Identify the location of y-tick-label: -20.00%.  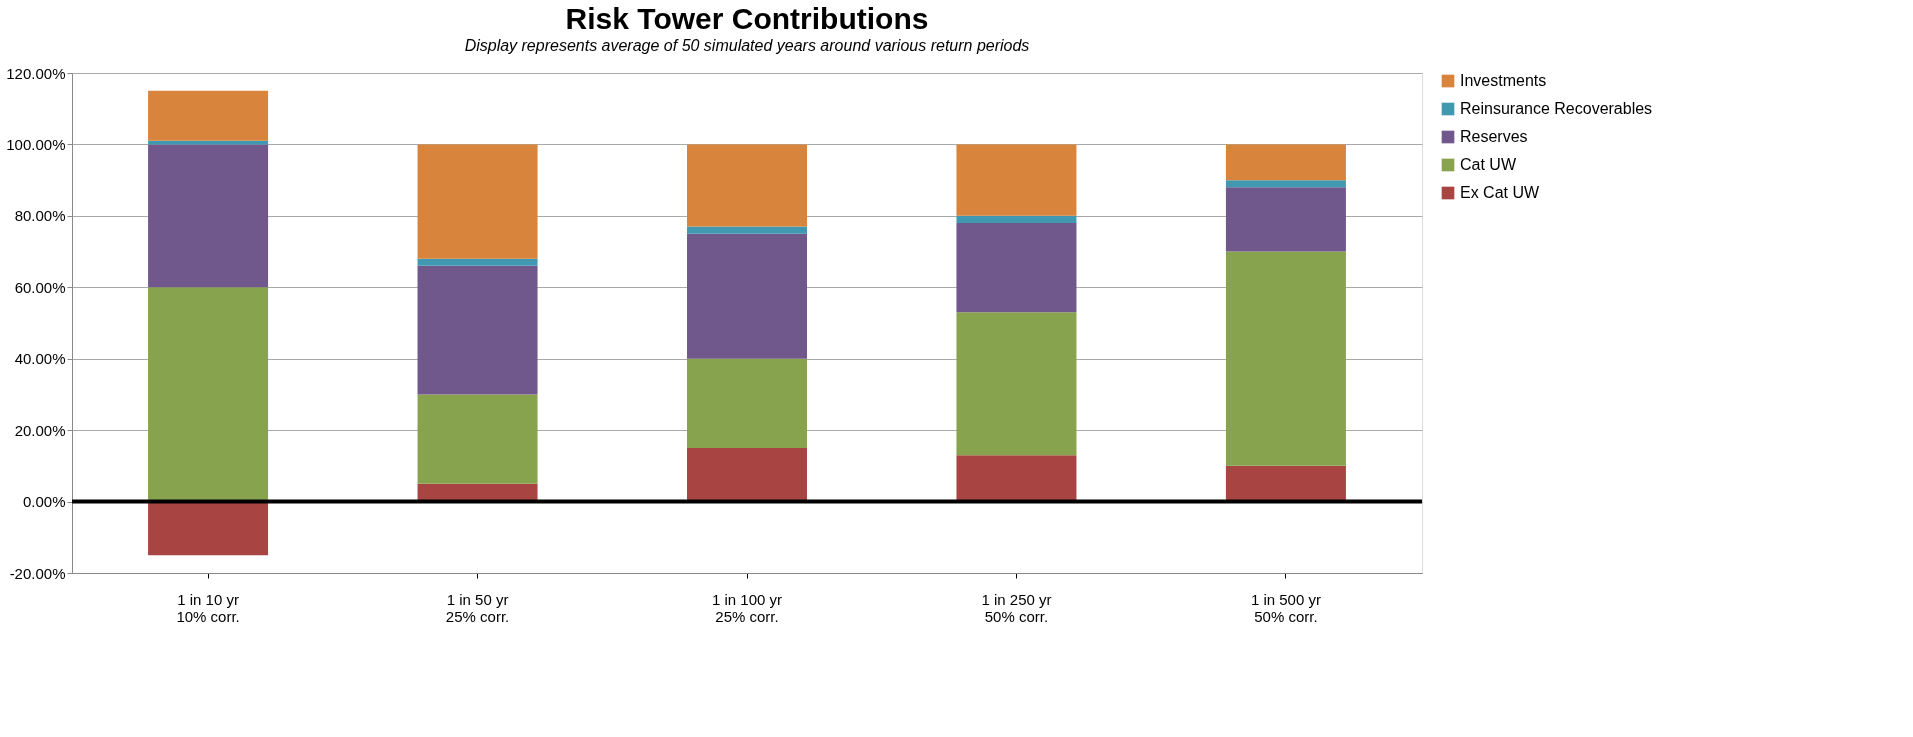
(37, 573).